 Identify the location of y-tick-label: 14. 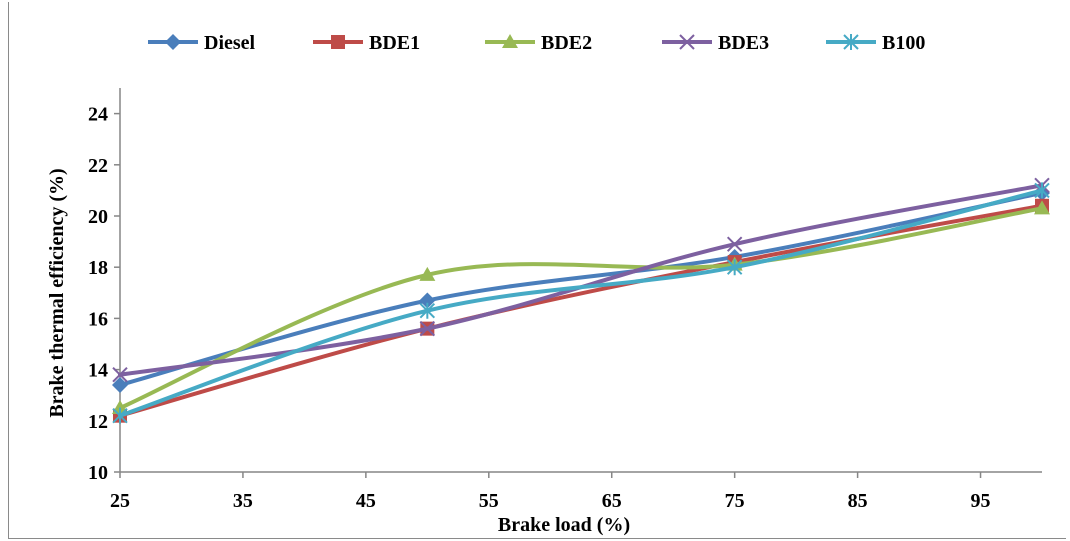
(98, 371).